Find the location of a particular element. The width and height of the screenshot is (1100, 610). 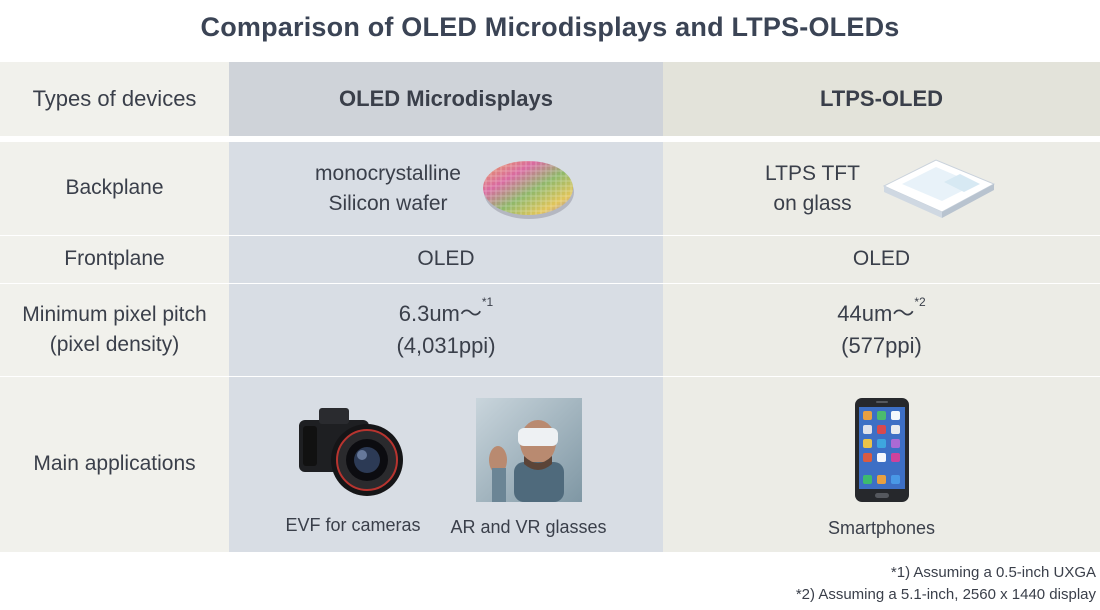

footnote-1: *1) Assuming a 0.5-inch UXGA is located at coordinates (993, 572).